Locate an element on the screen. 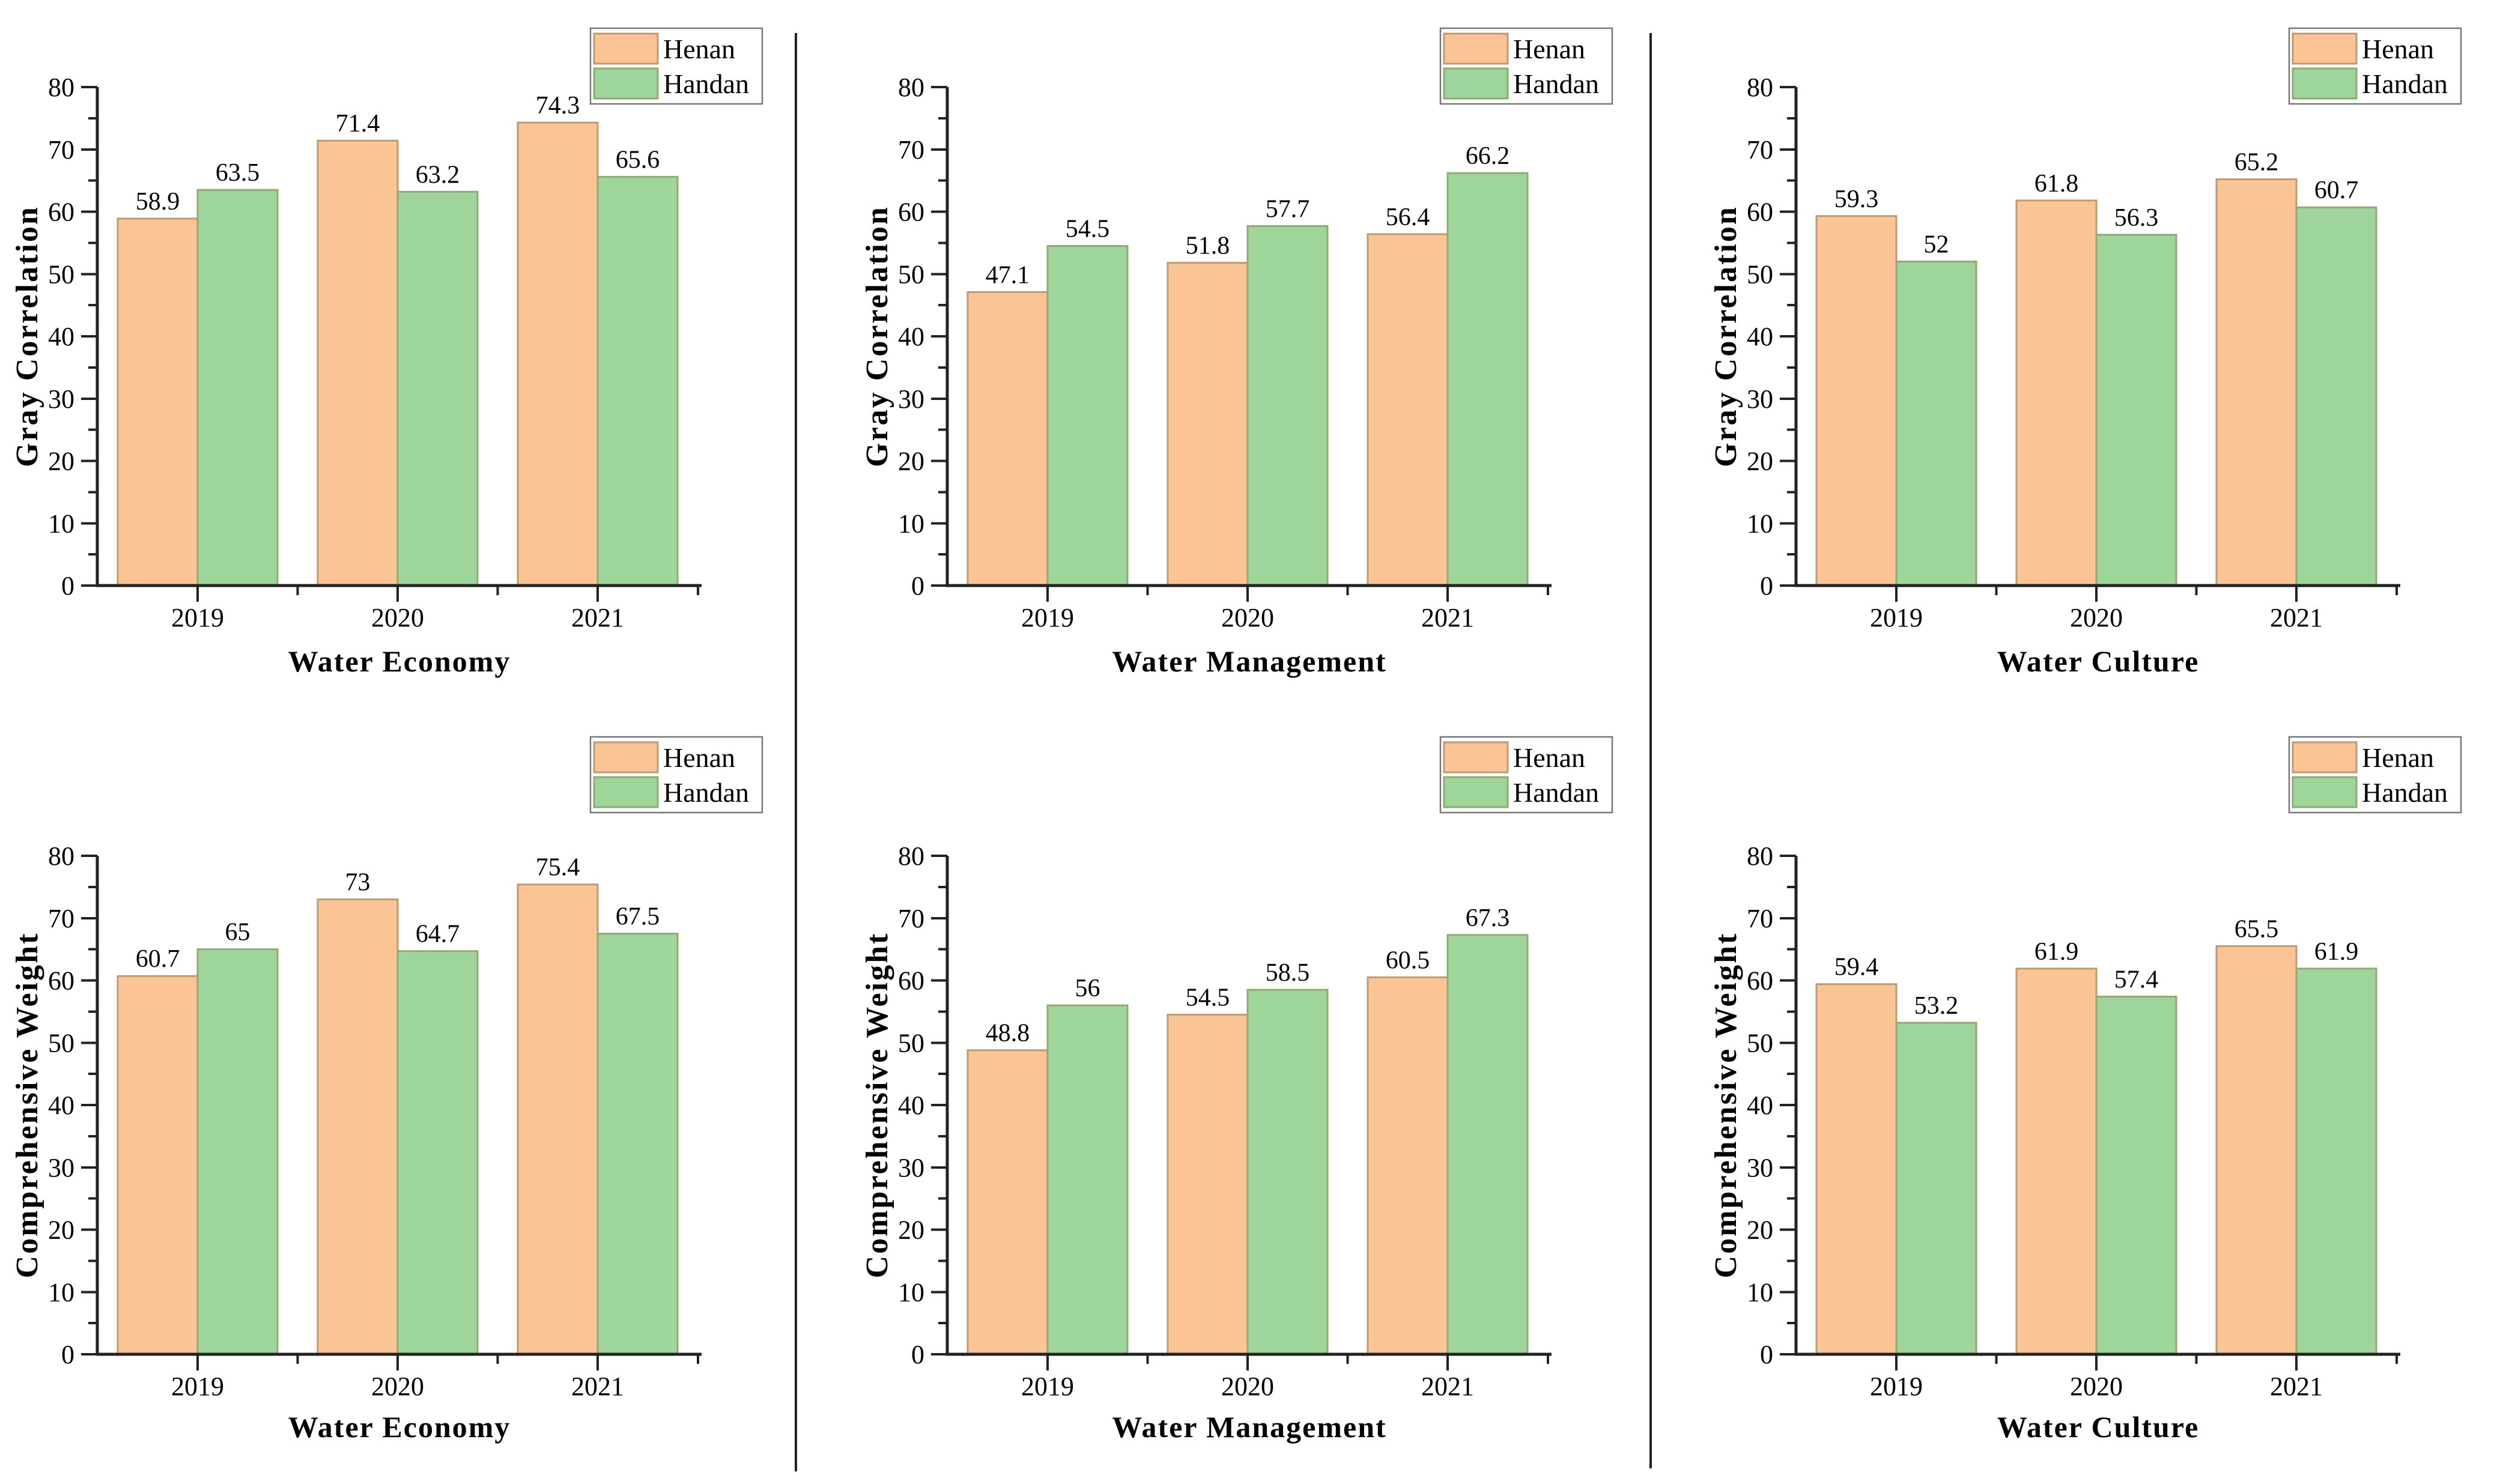 The width and height of the screenshot is (2494, 1484). bar-value-label: 63.2 is located at coordinates (438, 175).